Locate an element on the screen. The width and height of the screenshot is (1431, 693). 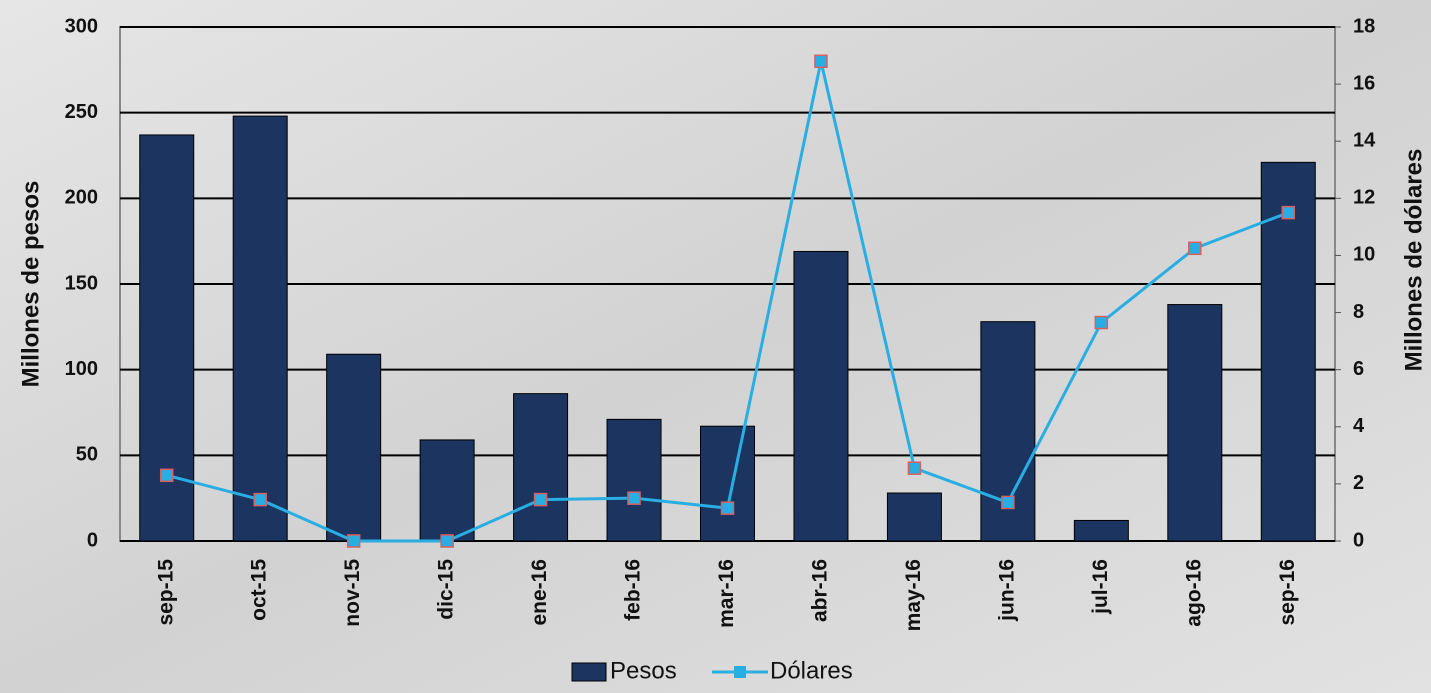
legend-label: Dólares is located at coordinates (811, 670).